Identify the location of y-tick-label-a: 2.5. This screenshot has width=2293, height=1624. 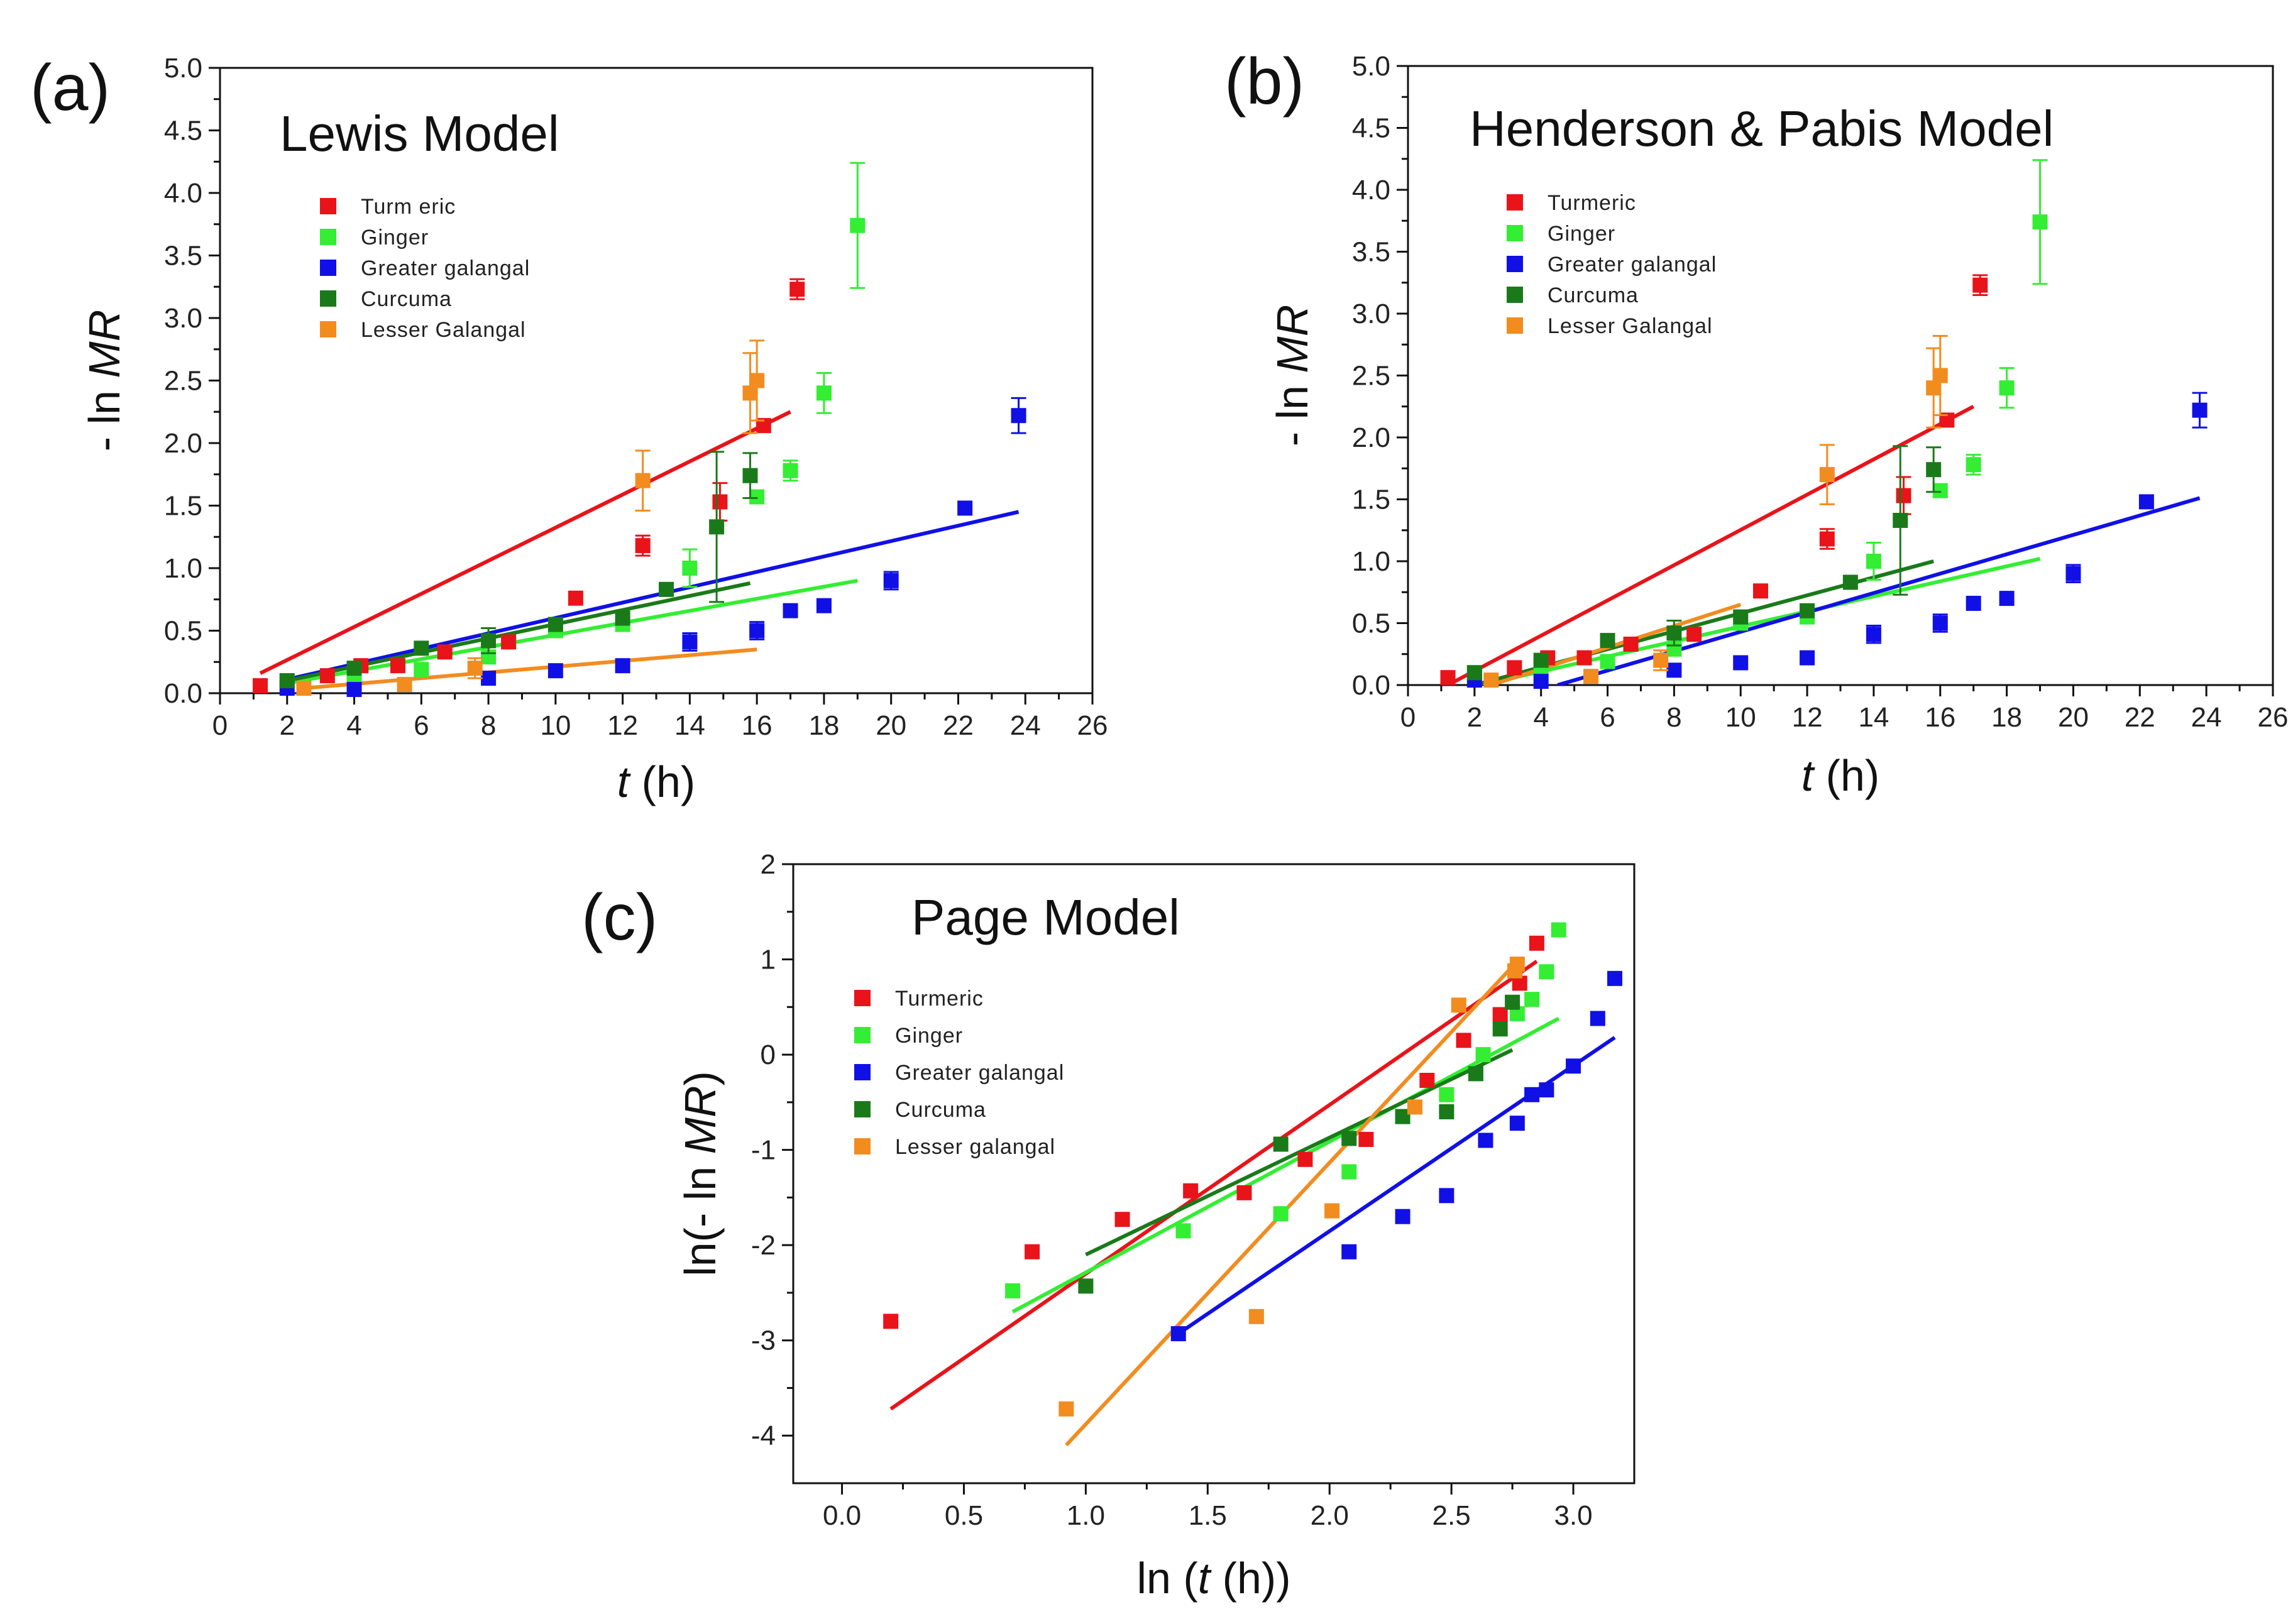
(183, 381).